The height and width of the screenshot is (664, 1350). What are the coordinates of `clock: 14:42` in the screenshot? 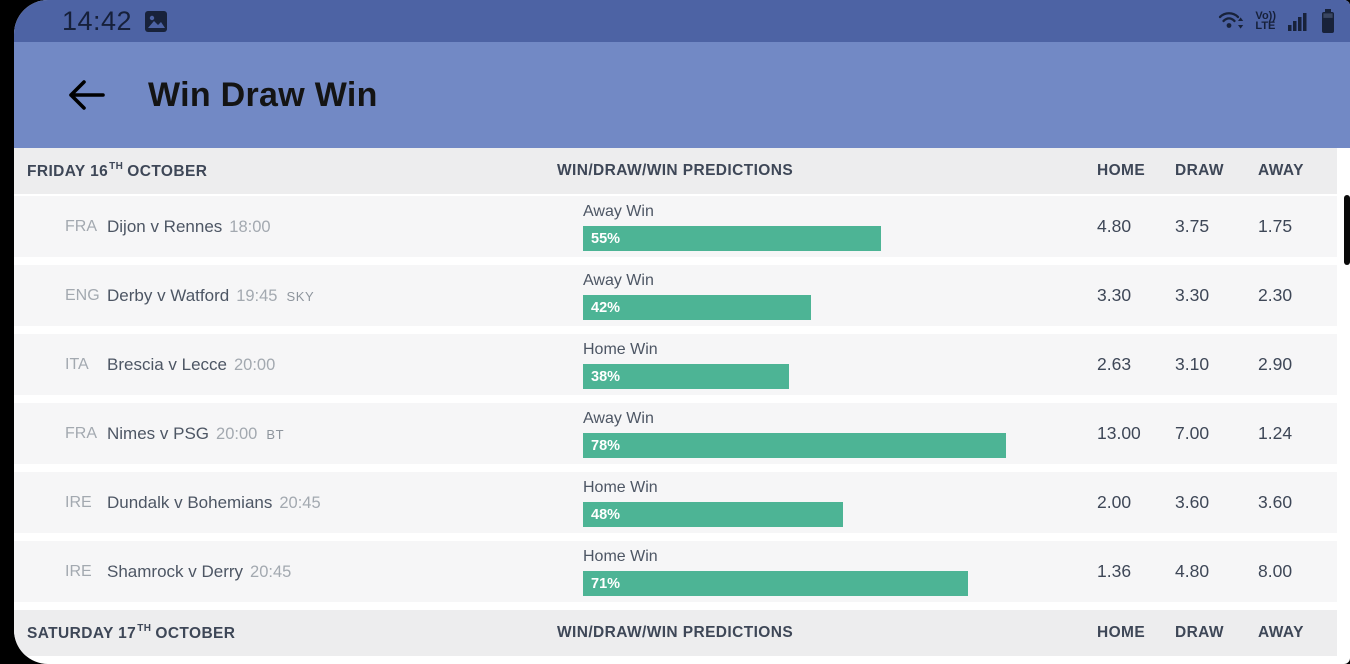 It's located at (97, 20).